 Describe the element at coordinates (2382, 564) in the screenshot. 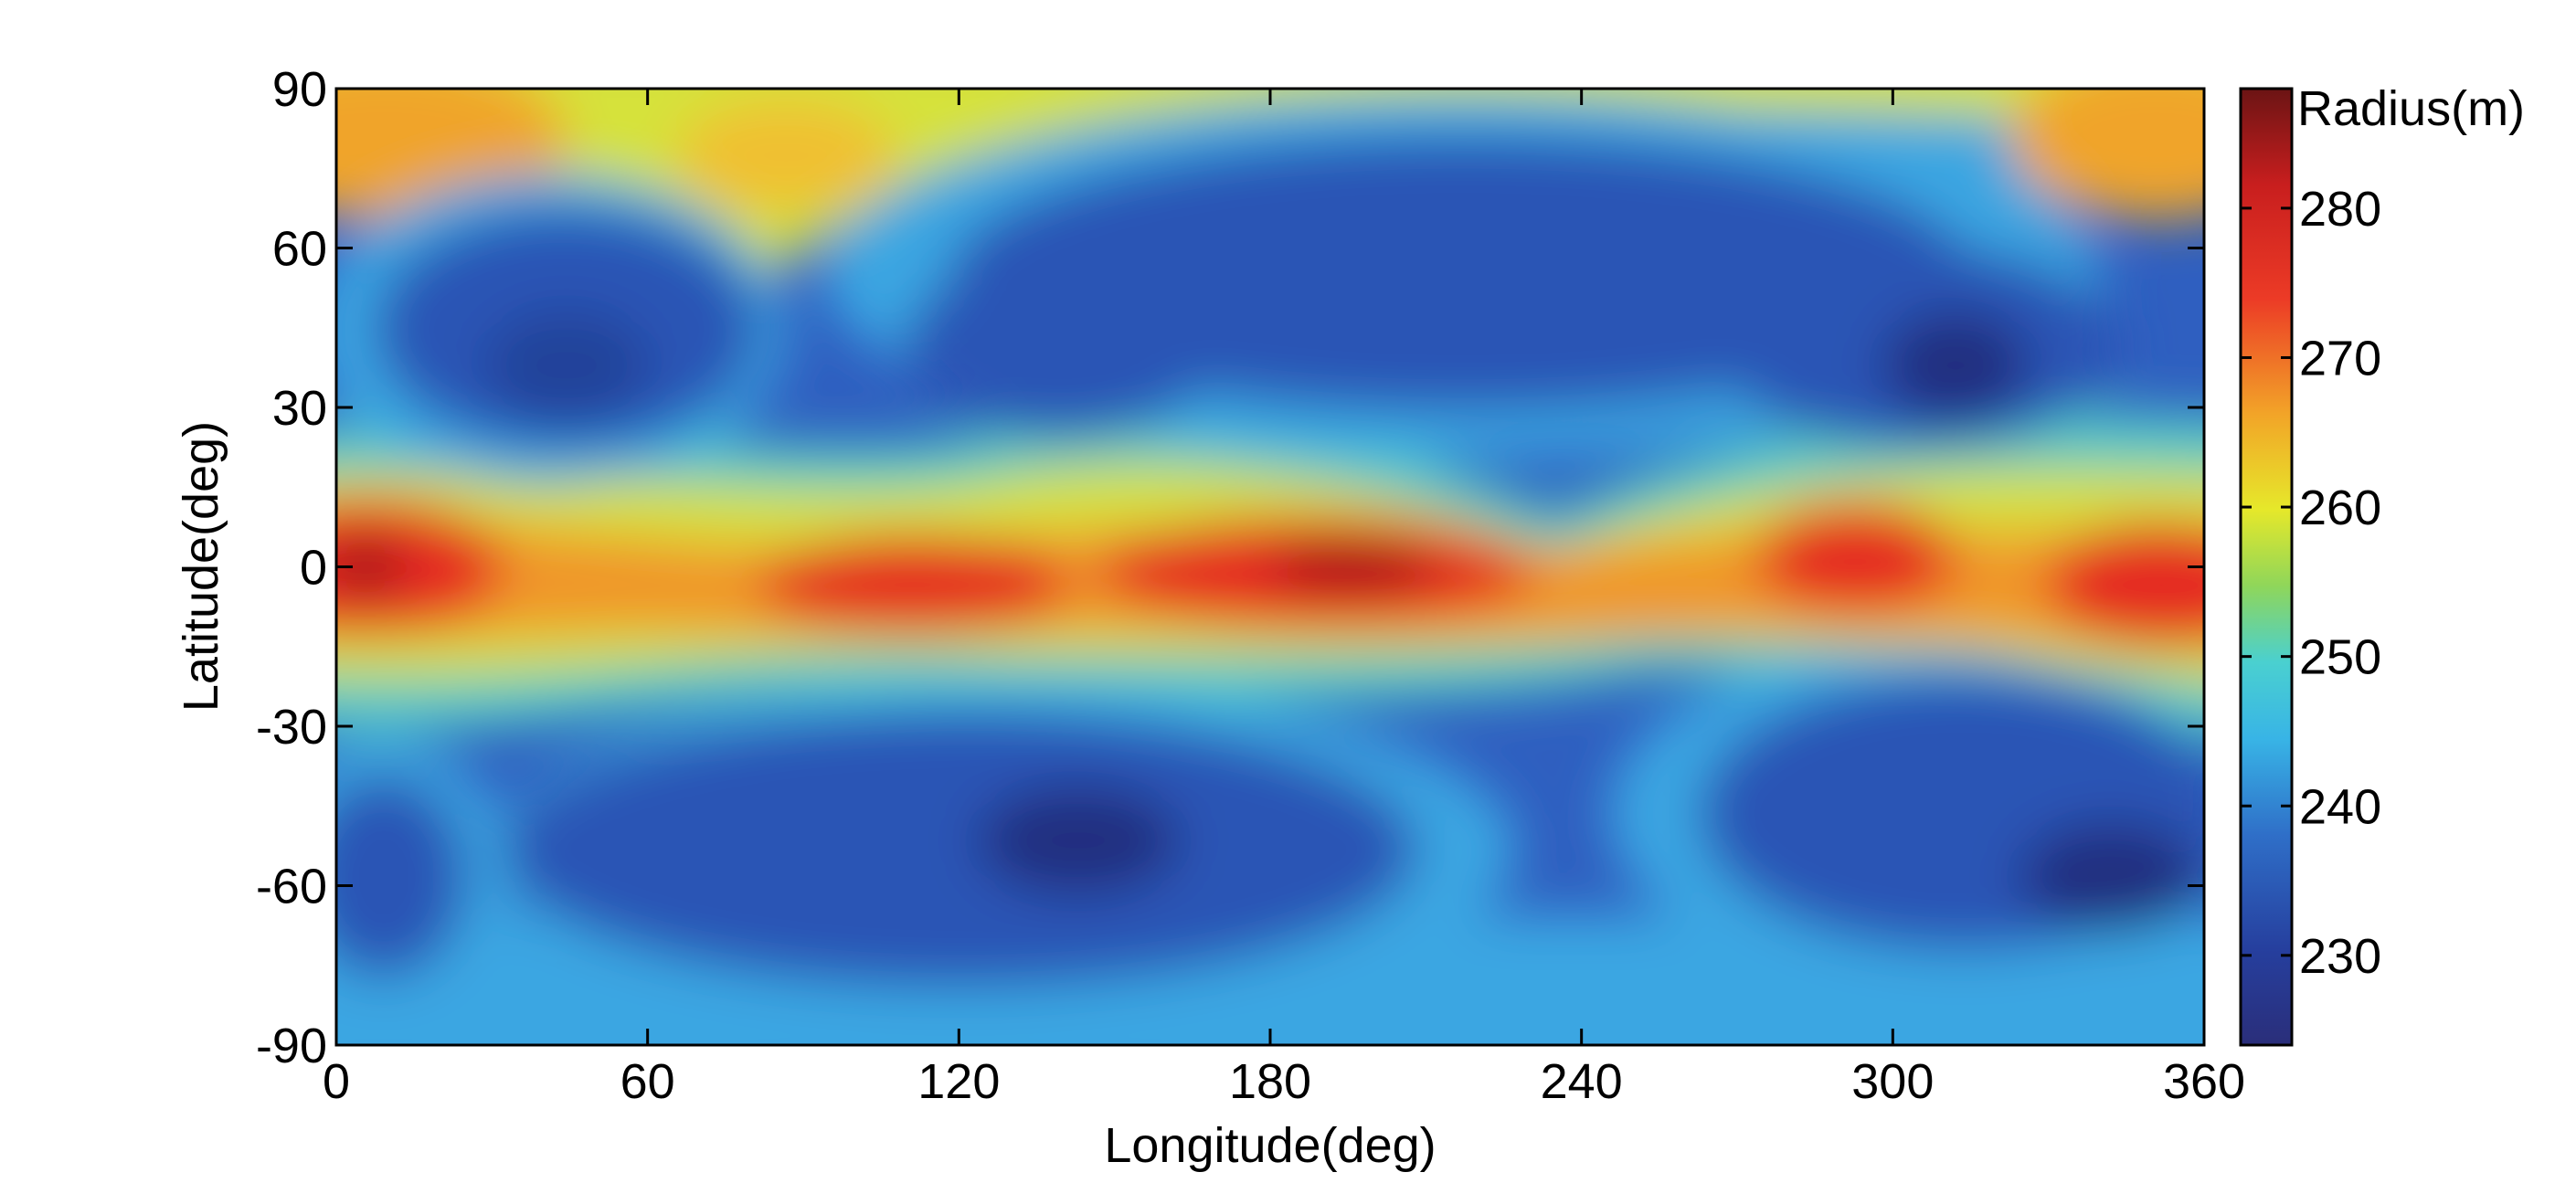

I see `colorbar: Radius(m) 230 240 250 260 270 280` at that location.